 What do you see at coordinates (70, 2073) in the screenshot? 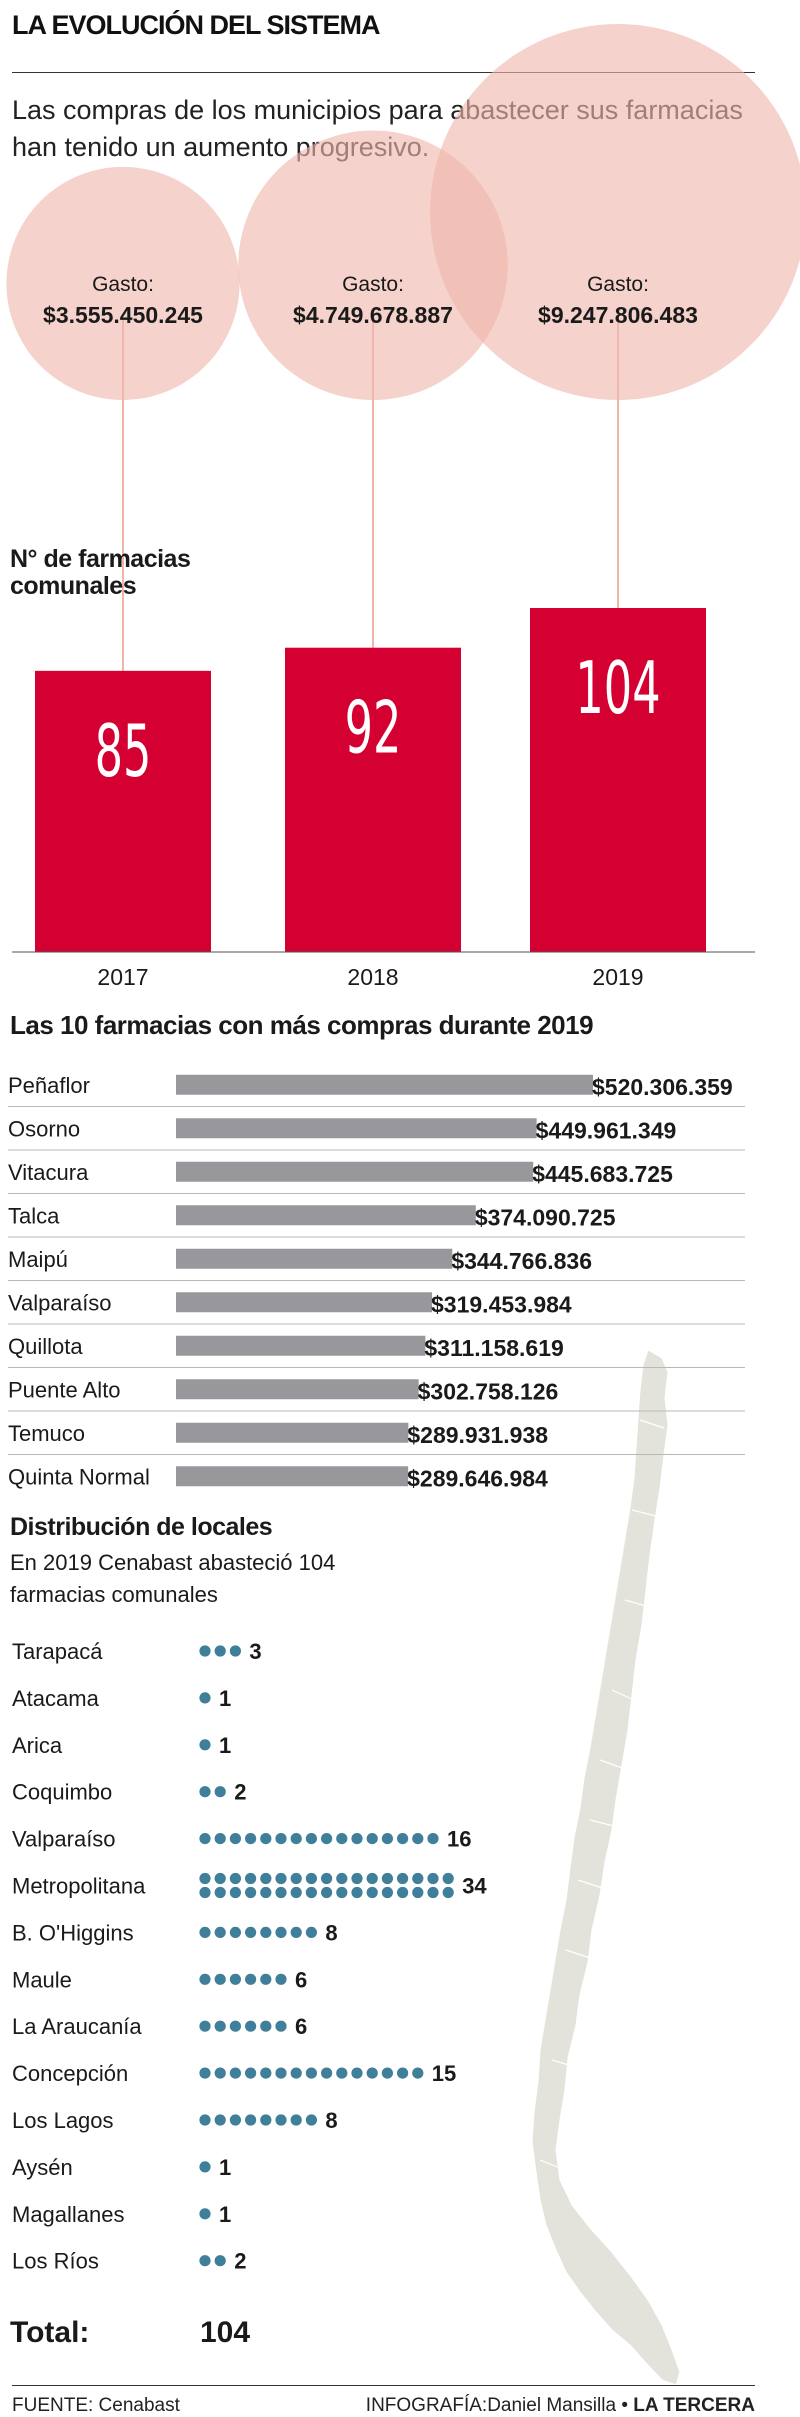
I see `region-label-9: Concepción` at bounding box center [70, 2073].